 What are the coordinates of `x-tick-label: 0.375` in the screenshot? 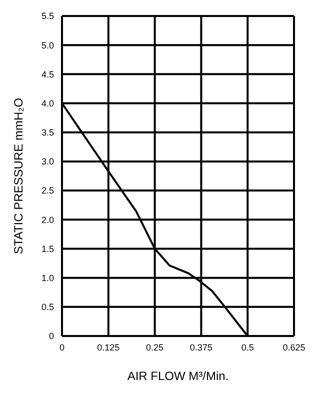 It's located at (201, 347).